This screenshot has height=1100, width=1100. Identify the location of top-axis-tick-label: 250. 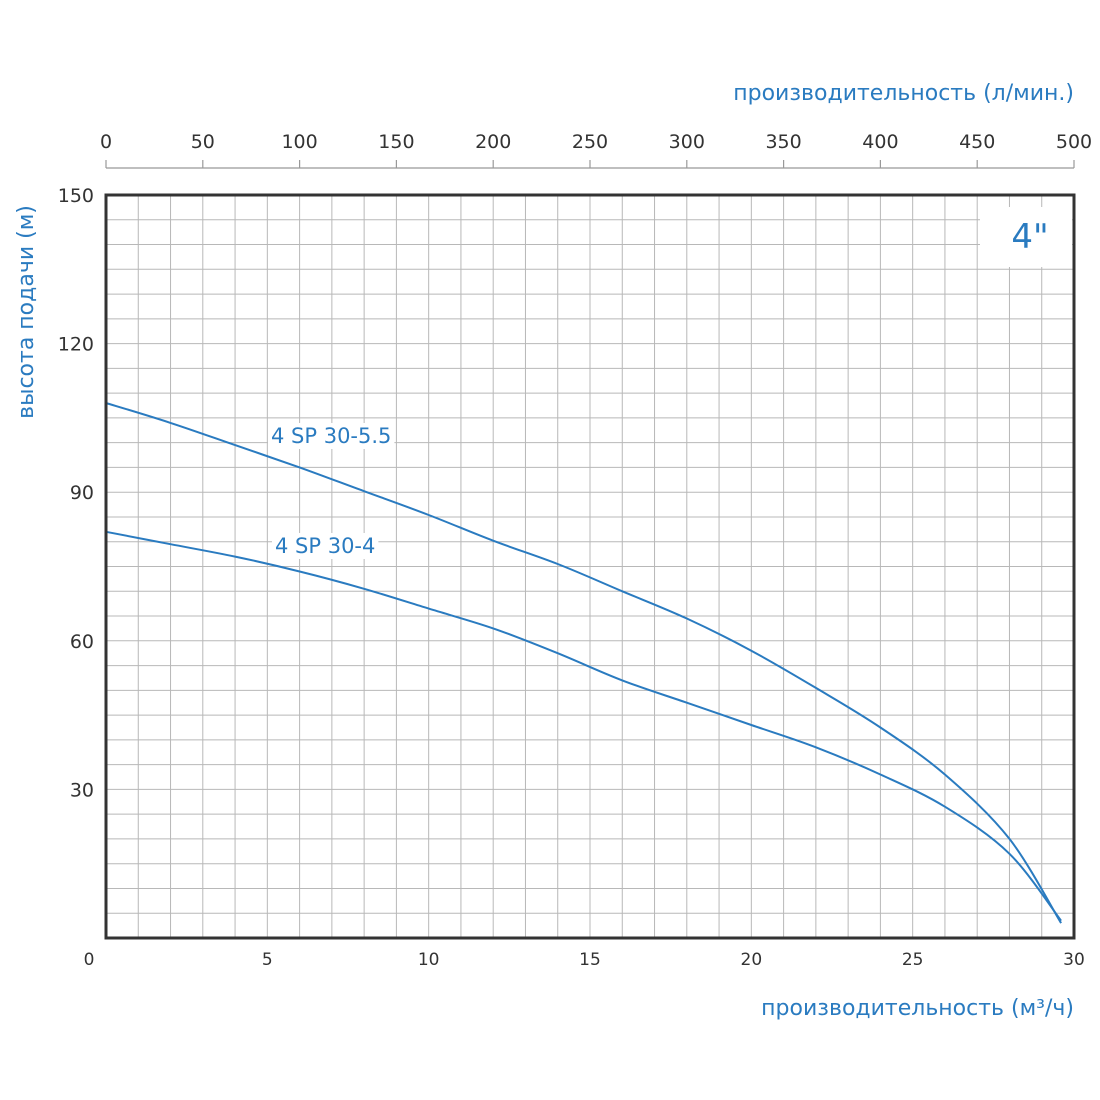
(590, 142).